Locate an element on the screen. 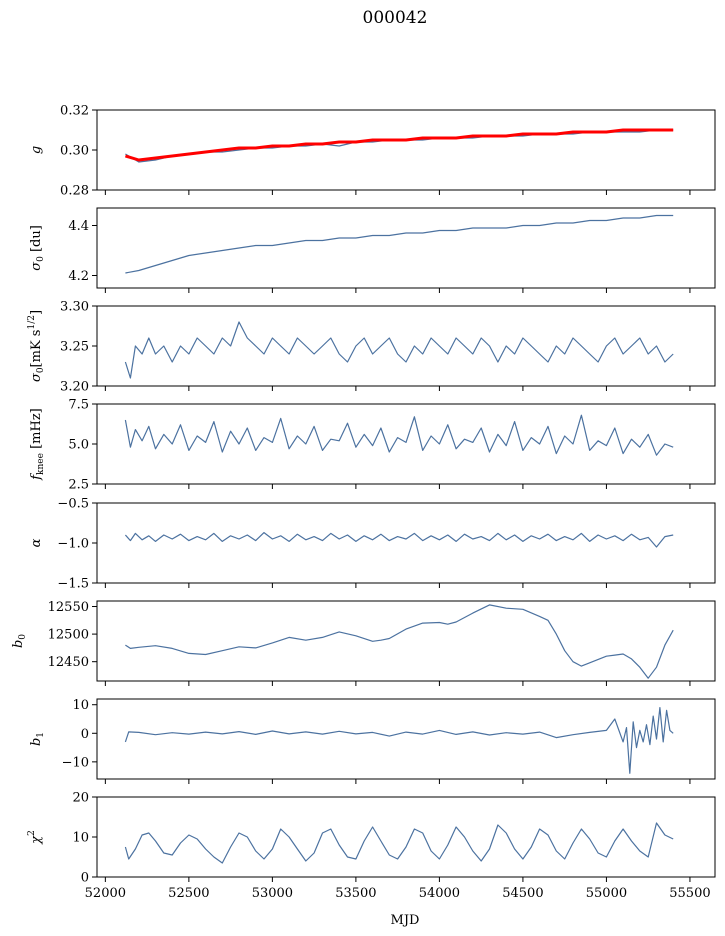 The width and height of the screenshot is (725, 936). y-tick-label: 3.30 is located at coordinates (74, 307).